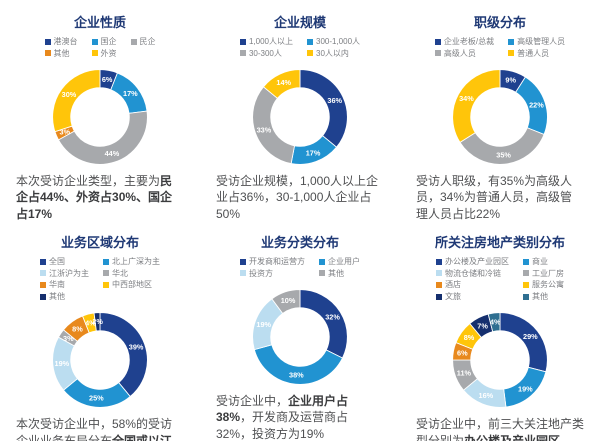 The height and width of the screenshot is (441, 600). What do you see at coordinates (339, 262) in the screenshot?
I see `legend-item: 企业用户` at bounding box center [339, 262].